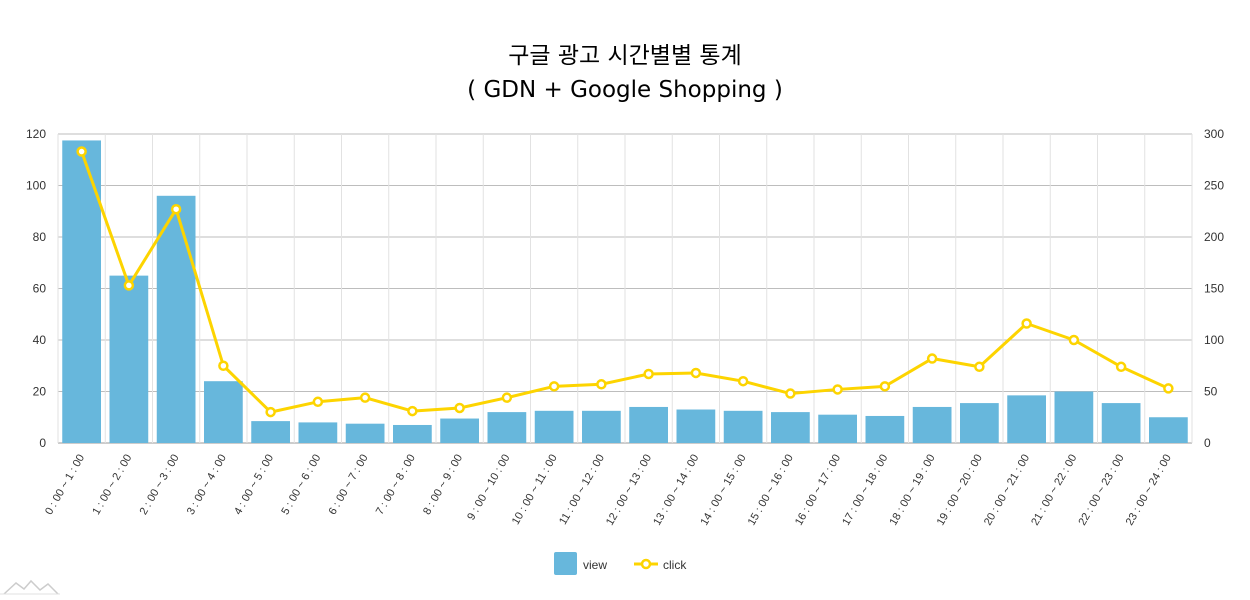 The width and height of the screenshot is (1250, 600). What do you see at coordinates (625, 56) in the screenshot?
I see `chart-title: 구글 광고 시간별별 통계` at bounding box center [625, 56].